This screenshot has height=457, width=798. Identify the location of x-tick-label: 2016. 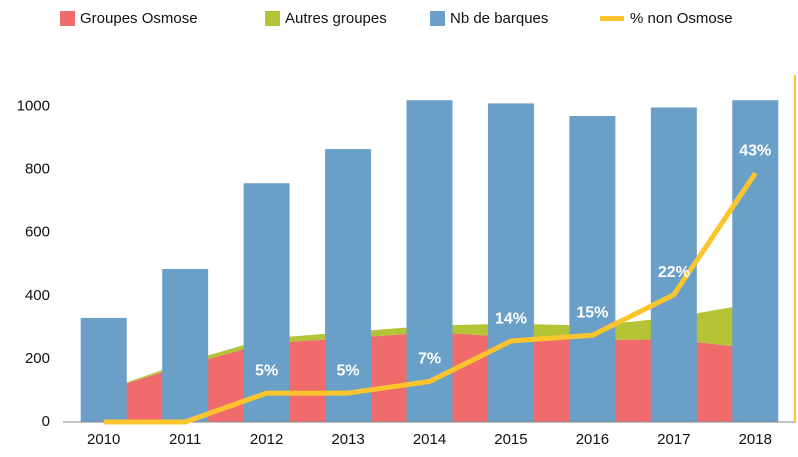
(592, 439).